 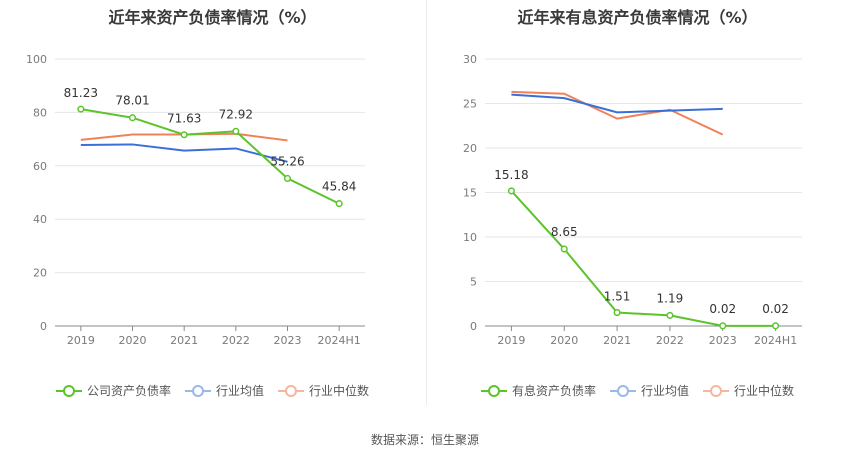 What do you see at coordinates (81, 93) in the screenshot?
I see `data-label: 81.23` at bounding box center [81, 93].